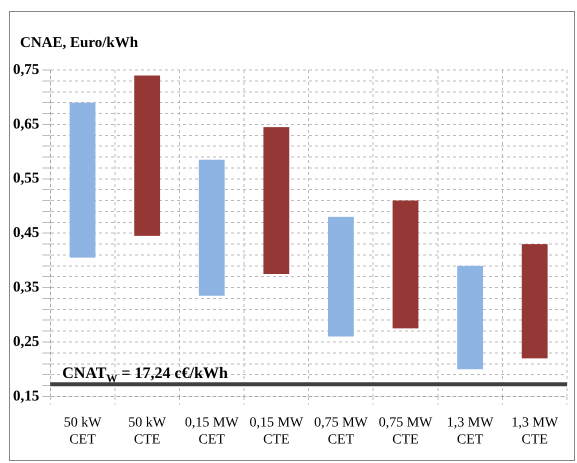  Describe the element at coordinates (26, 124) in the screenshot. I see `y-tick-label: 0,65` at that location.